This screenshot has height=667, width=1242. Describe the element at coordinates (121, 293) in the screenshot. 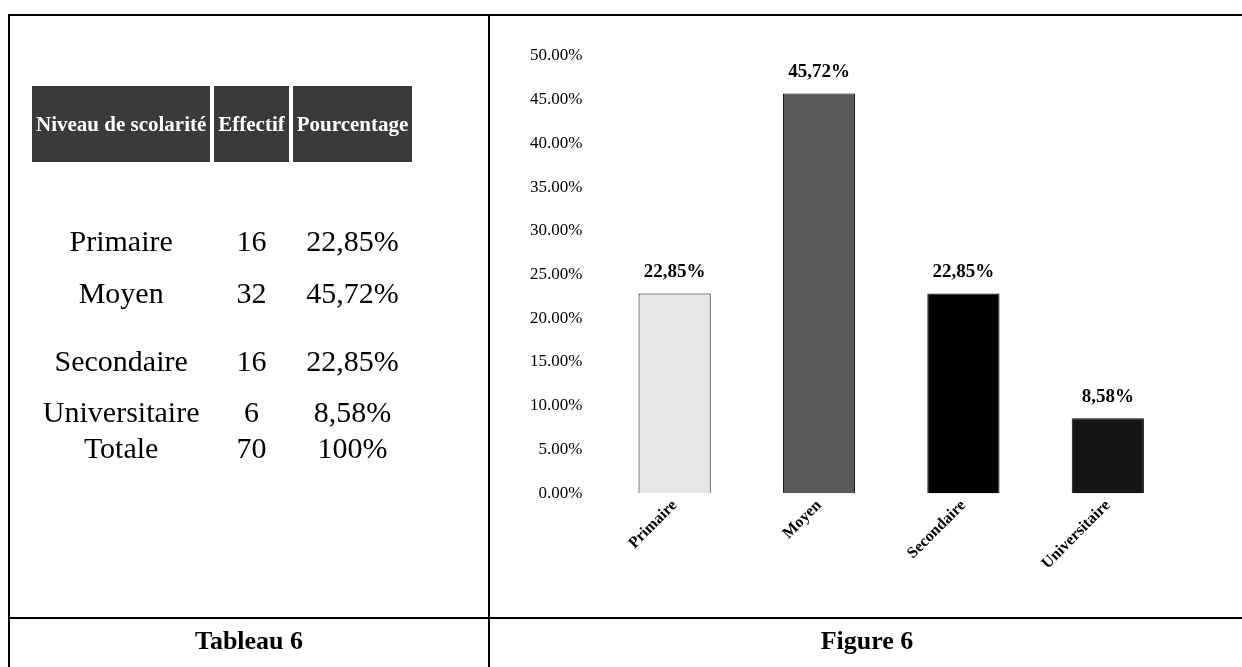

I see `text: Moyen` at that location.